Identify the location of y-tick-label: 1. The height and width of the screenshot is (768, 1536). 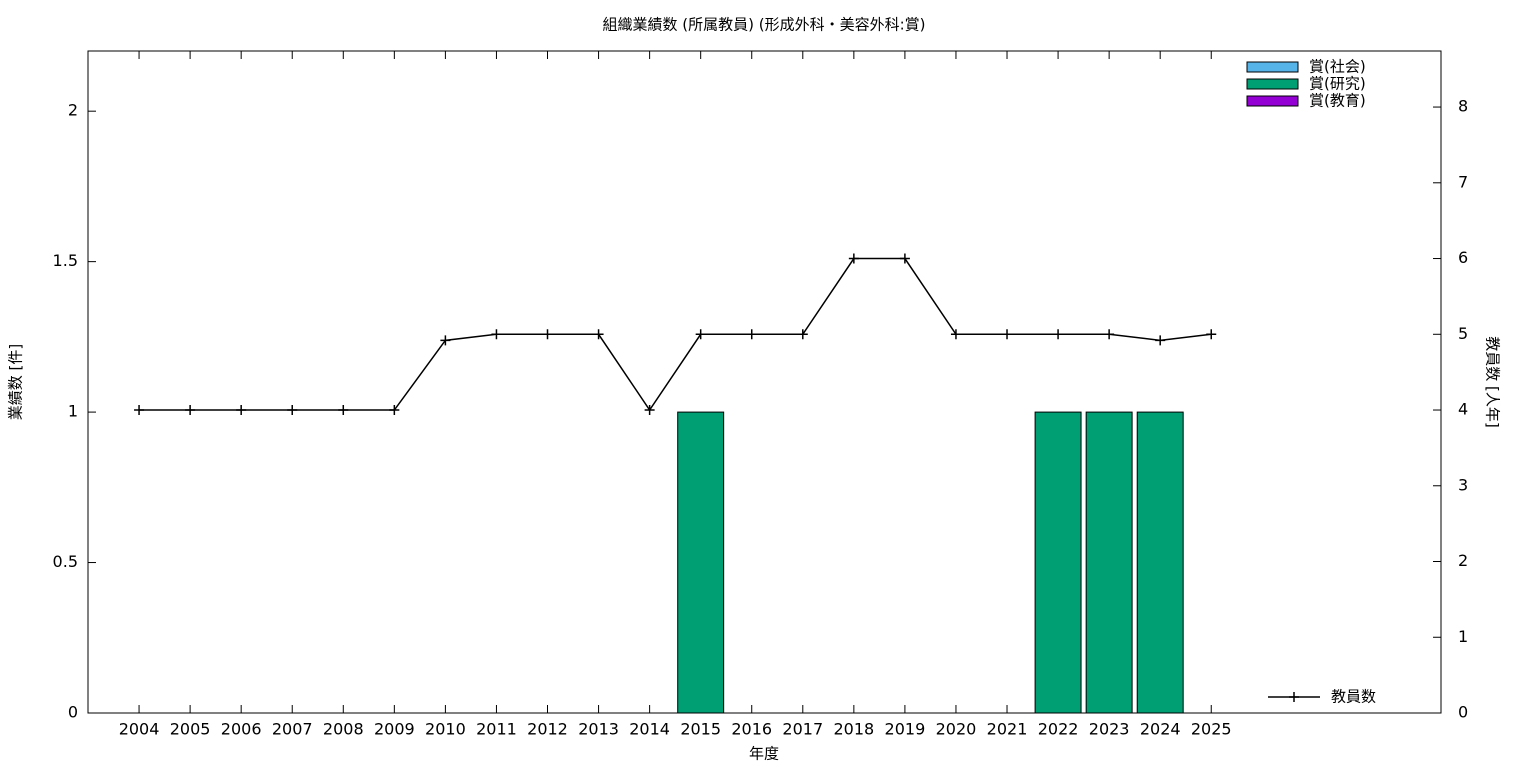
(73, 411).